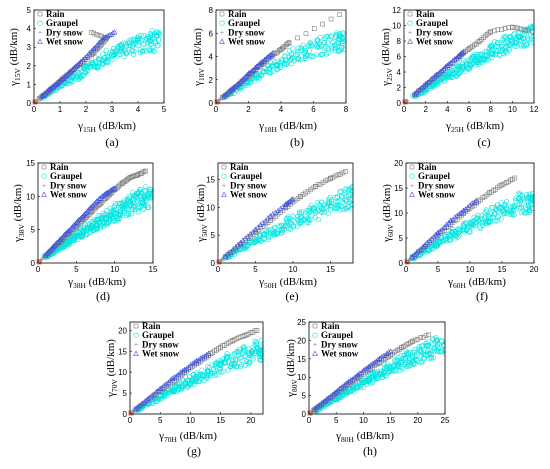 The image size is (550, 469). Describe the element at coordinates (301, 377) in the screenshot. I see `y-tick-label: 10` at that location.